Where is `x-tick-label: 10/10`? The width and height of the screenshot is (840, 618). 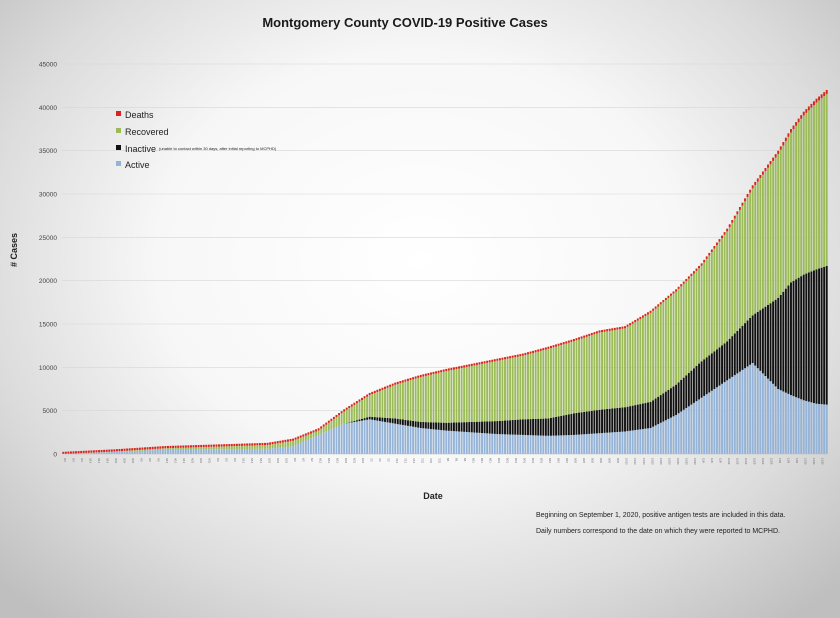
x-tick-label: 10/10 is located at coordinates (644, 461).